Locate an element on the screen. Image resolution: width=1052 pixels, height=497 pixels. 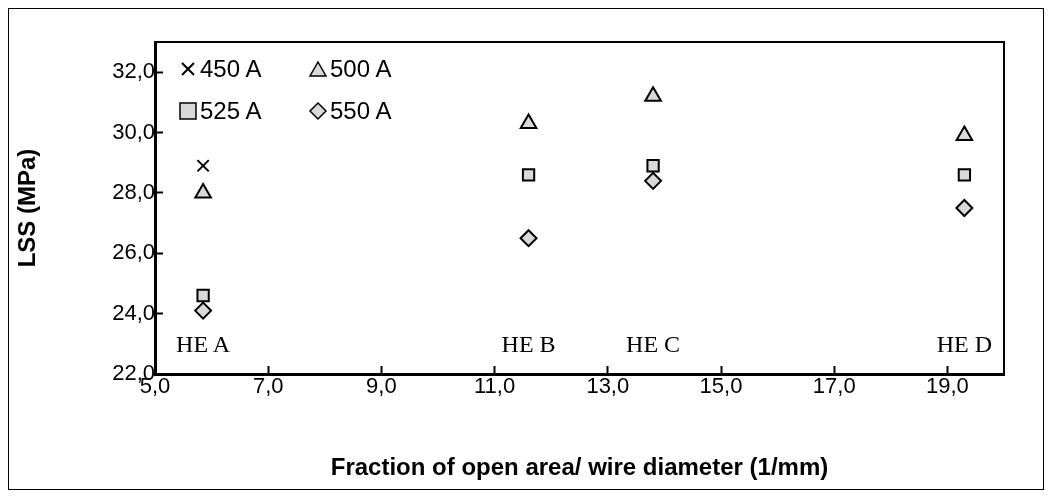
legend-label: 550 A is located at coordinates (361, 111).